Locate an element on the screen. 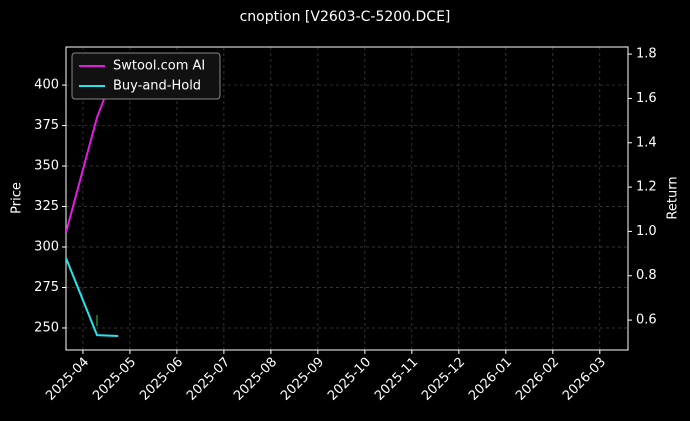 The image size is (690, 421). legend-box is located at coordinates (146, 76).